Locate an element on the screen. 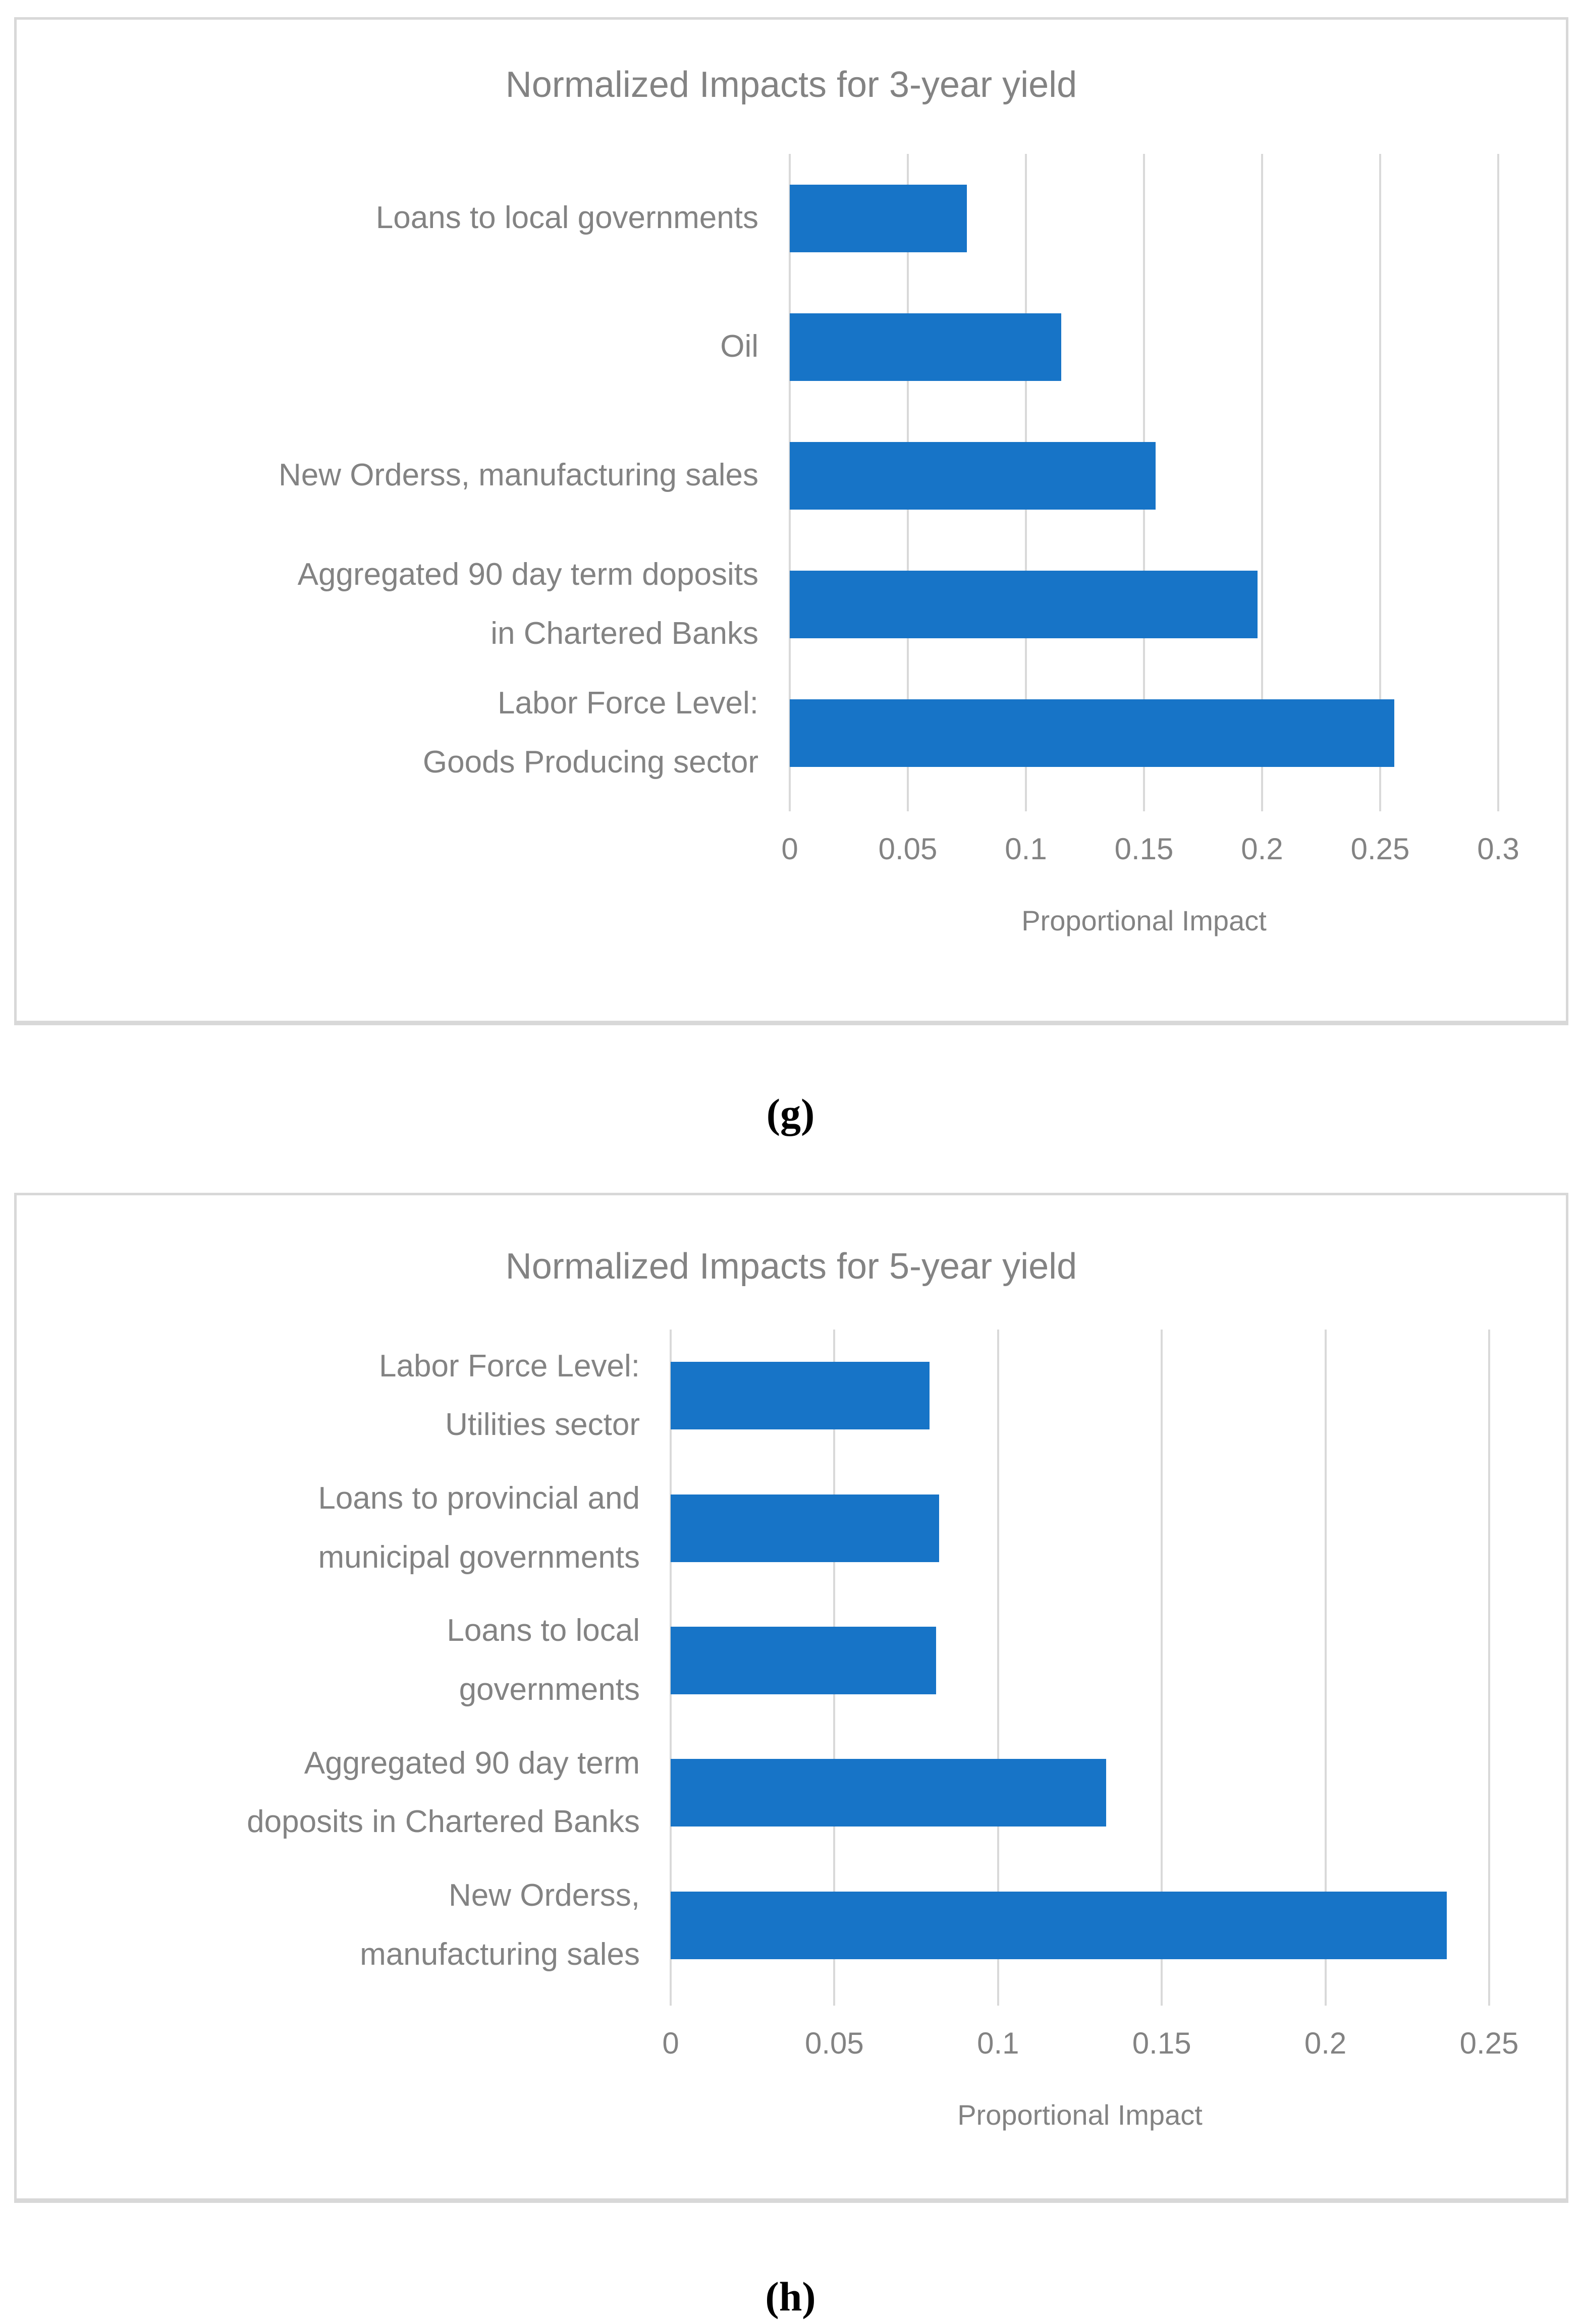  chart-title: Normalized Impacts for 3-year yield is located at coordinates (791, 85).